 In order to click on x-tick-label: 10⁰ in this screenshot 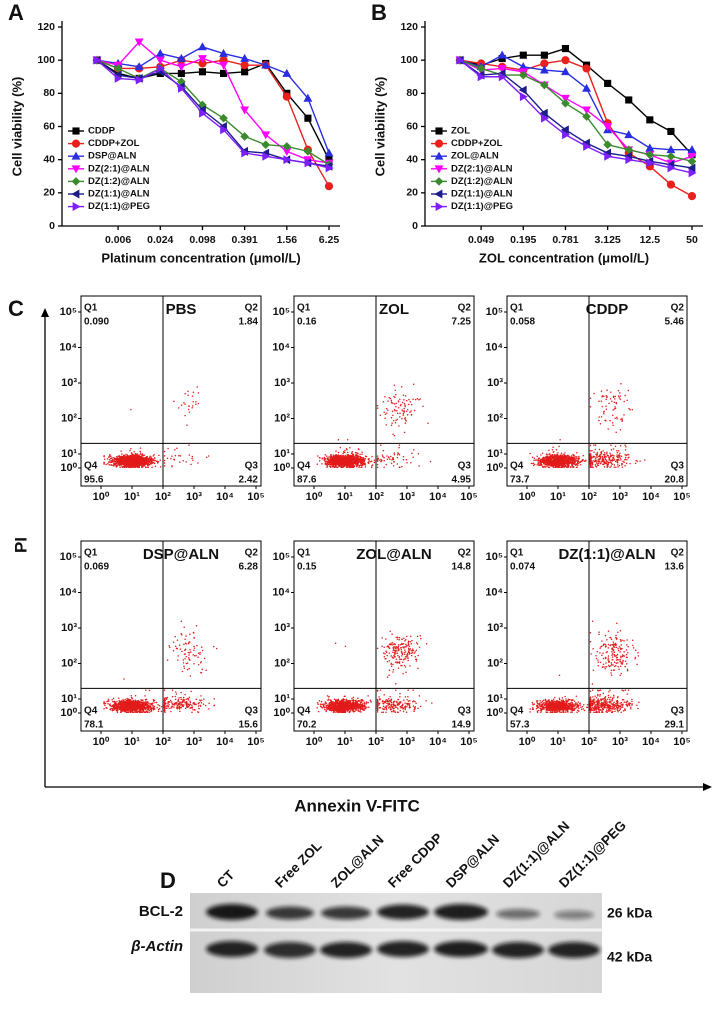, I will do `click(527, 497)`.